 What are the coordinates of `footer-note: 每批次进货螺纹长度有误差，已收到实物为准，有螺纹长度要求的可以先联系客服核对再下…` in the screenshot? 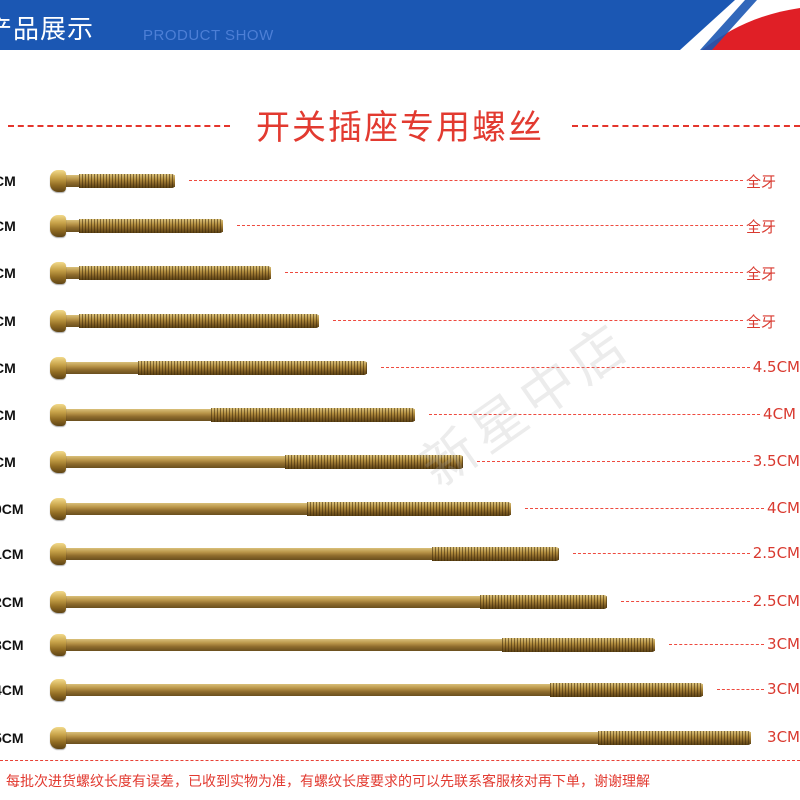 It's located at (328, 782).